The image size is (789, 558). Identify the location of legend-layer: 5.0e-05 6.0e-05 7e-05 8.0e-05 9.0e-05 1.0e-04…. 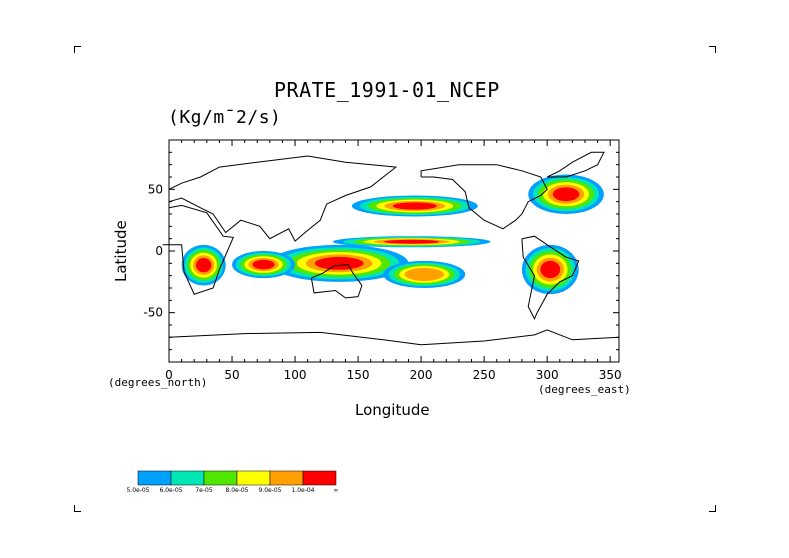
(232, 482).